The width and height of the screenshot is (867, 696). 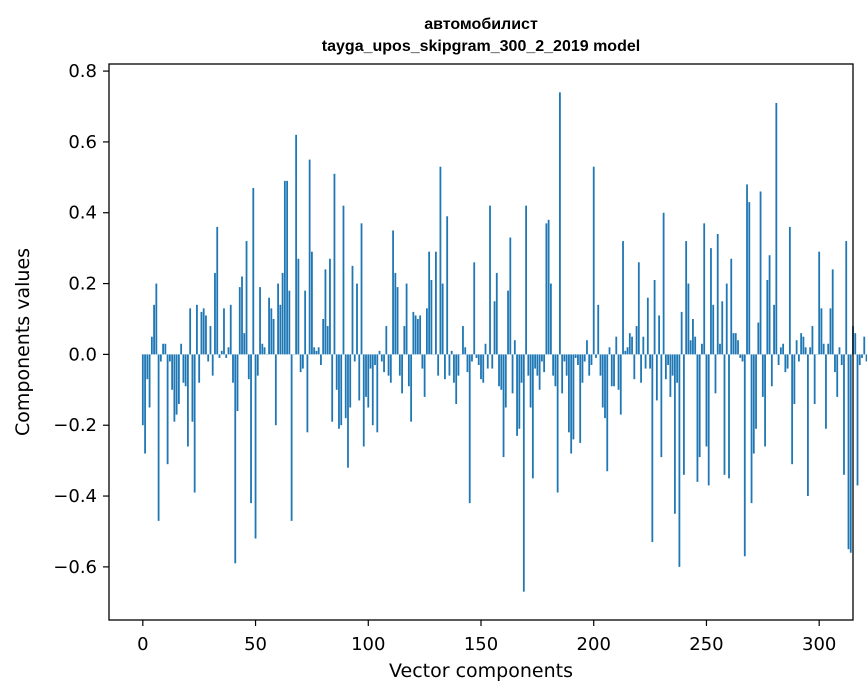 I want to click on x-tick-label: 0, so click(x=142, y=644).